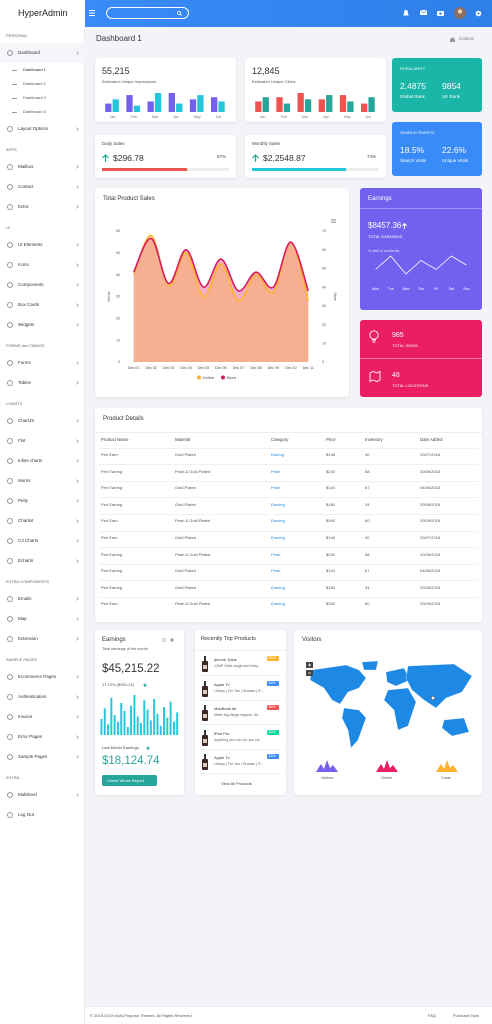  Describe the element at coordinates (11, 149) in the screenshot. I see `sidebar-section: APPS` at that location.